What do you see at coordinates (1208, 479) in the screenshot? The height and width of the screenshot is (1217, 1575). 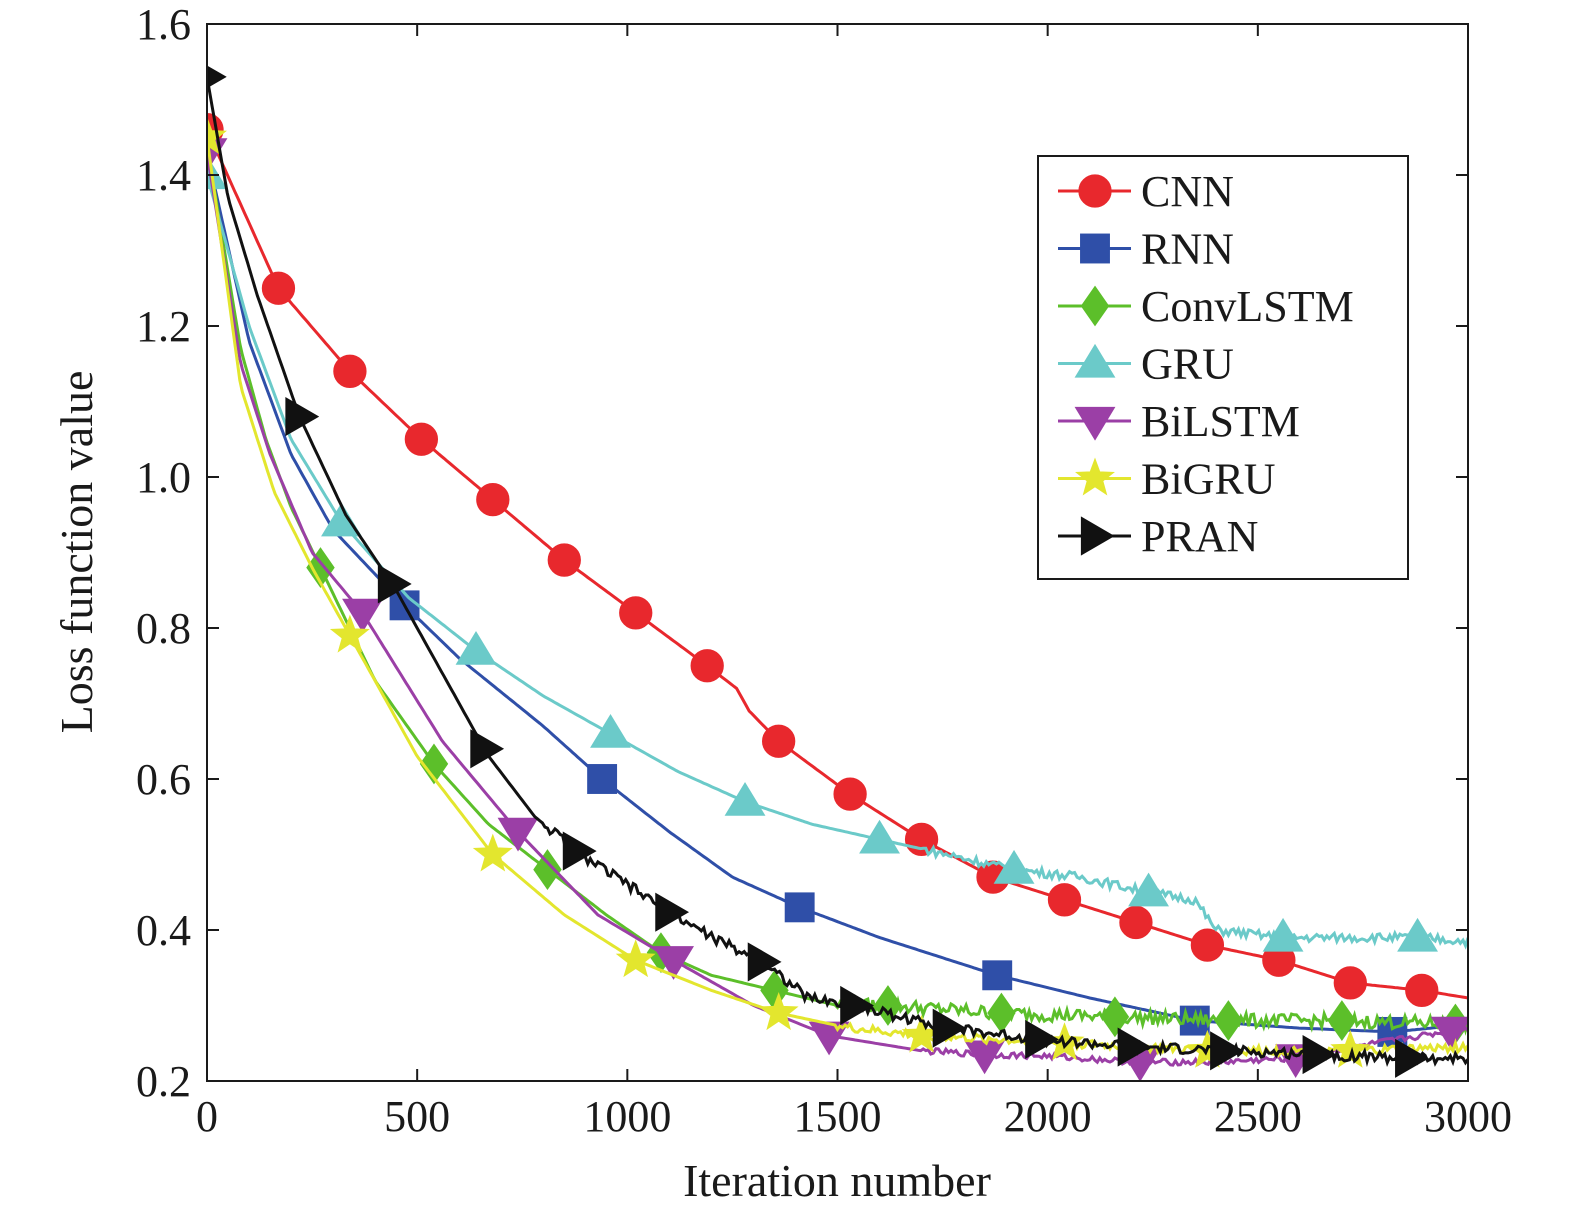 I see `legend-label: BiGRU` at bounding box center [1208, 479].